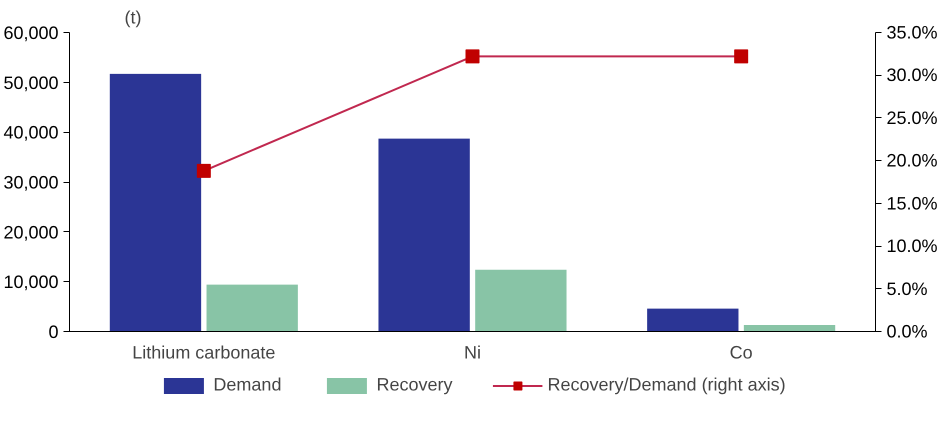  What do you see at coordinates (912, 118) in the screenshot?
I see `y2-tick-label: 25.0%` at bounding box center [912, 118].